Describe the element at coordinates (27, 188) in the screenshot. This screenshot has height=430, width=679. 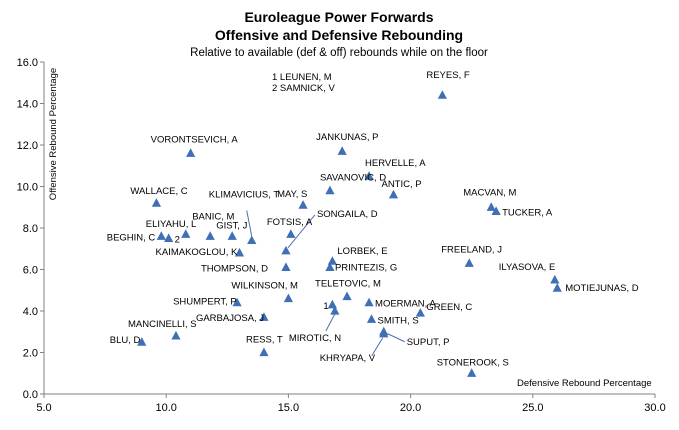
I see `y-tick-label: 10.0` at that location.